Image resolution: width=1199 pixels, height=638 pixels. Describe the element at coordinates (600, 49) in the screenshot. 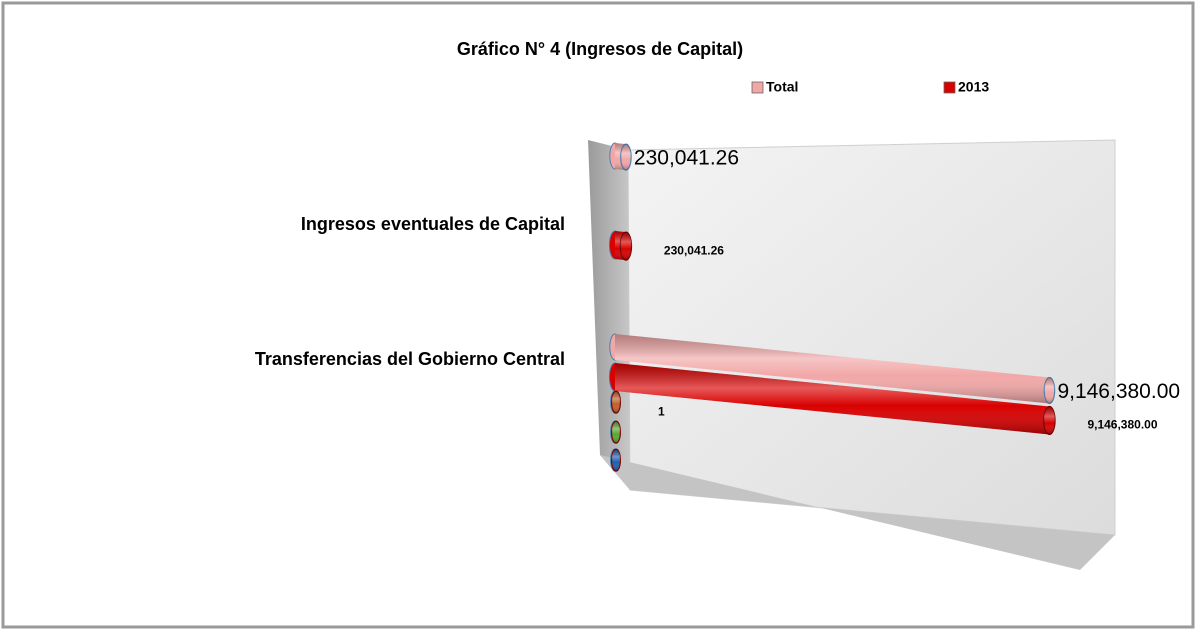

I see `chart-title: Gráfico N° 4 (Ingresos de Capital)` at that location.